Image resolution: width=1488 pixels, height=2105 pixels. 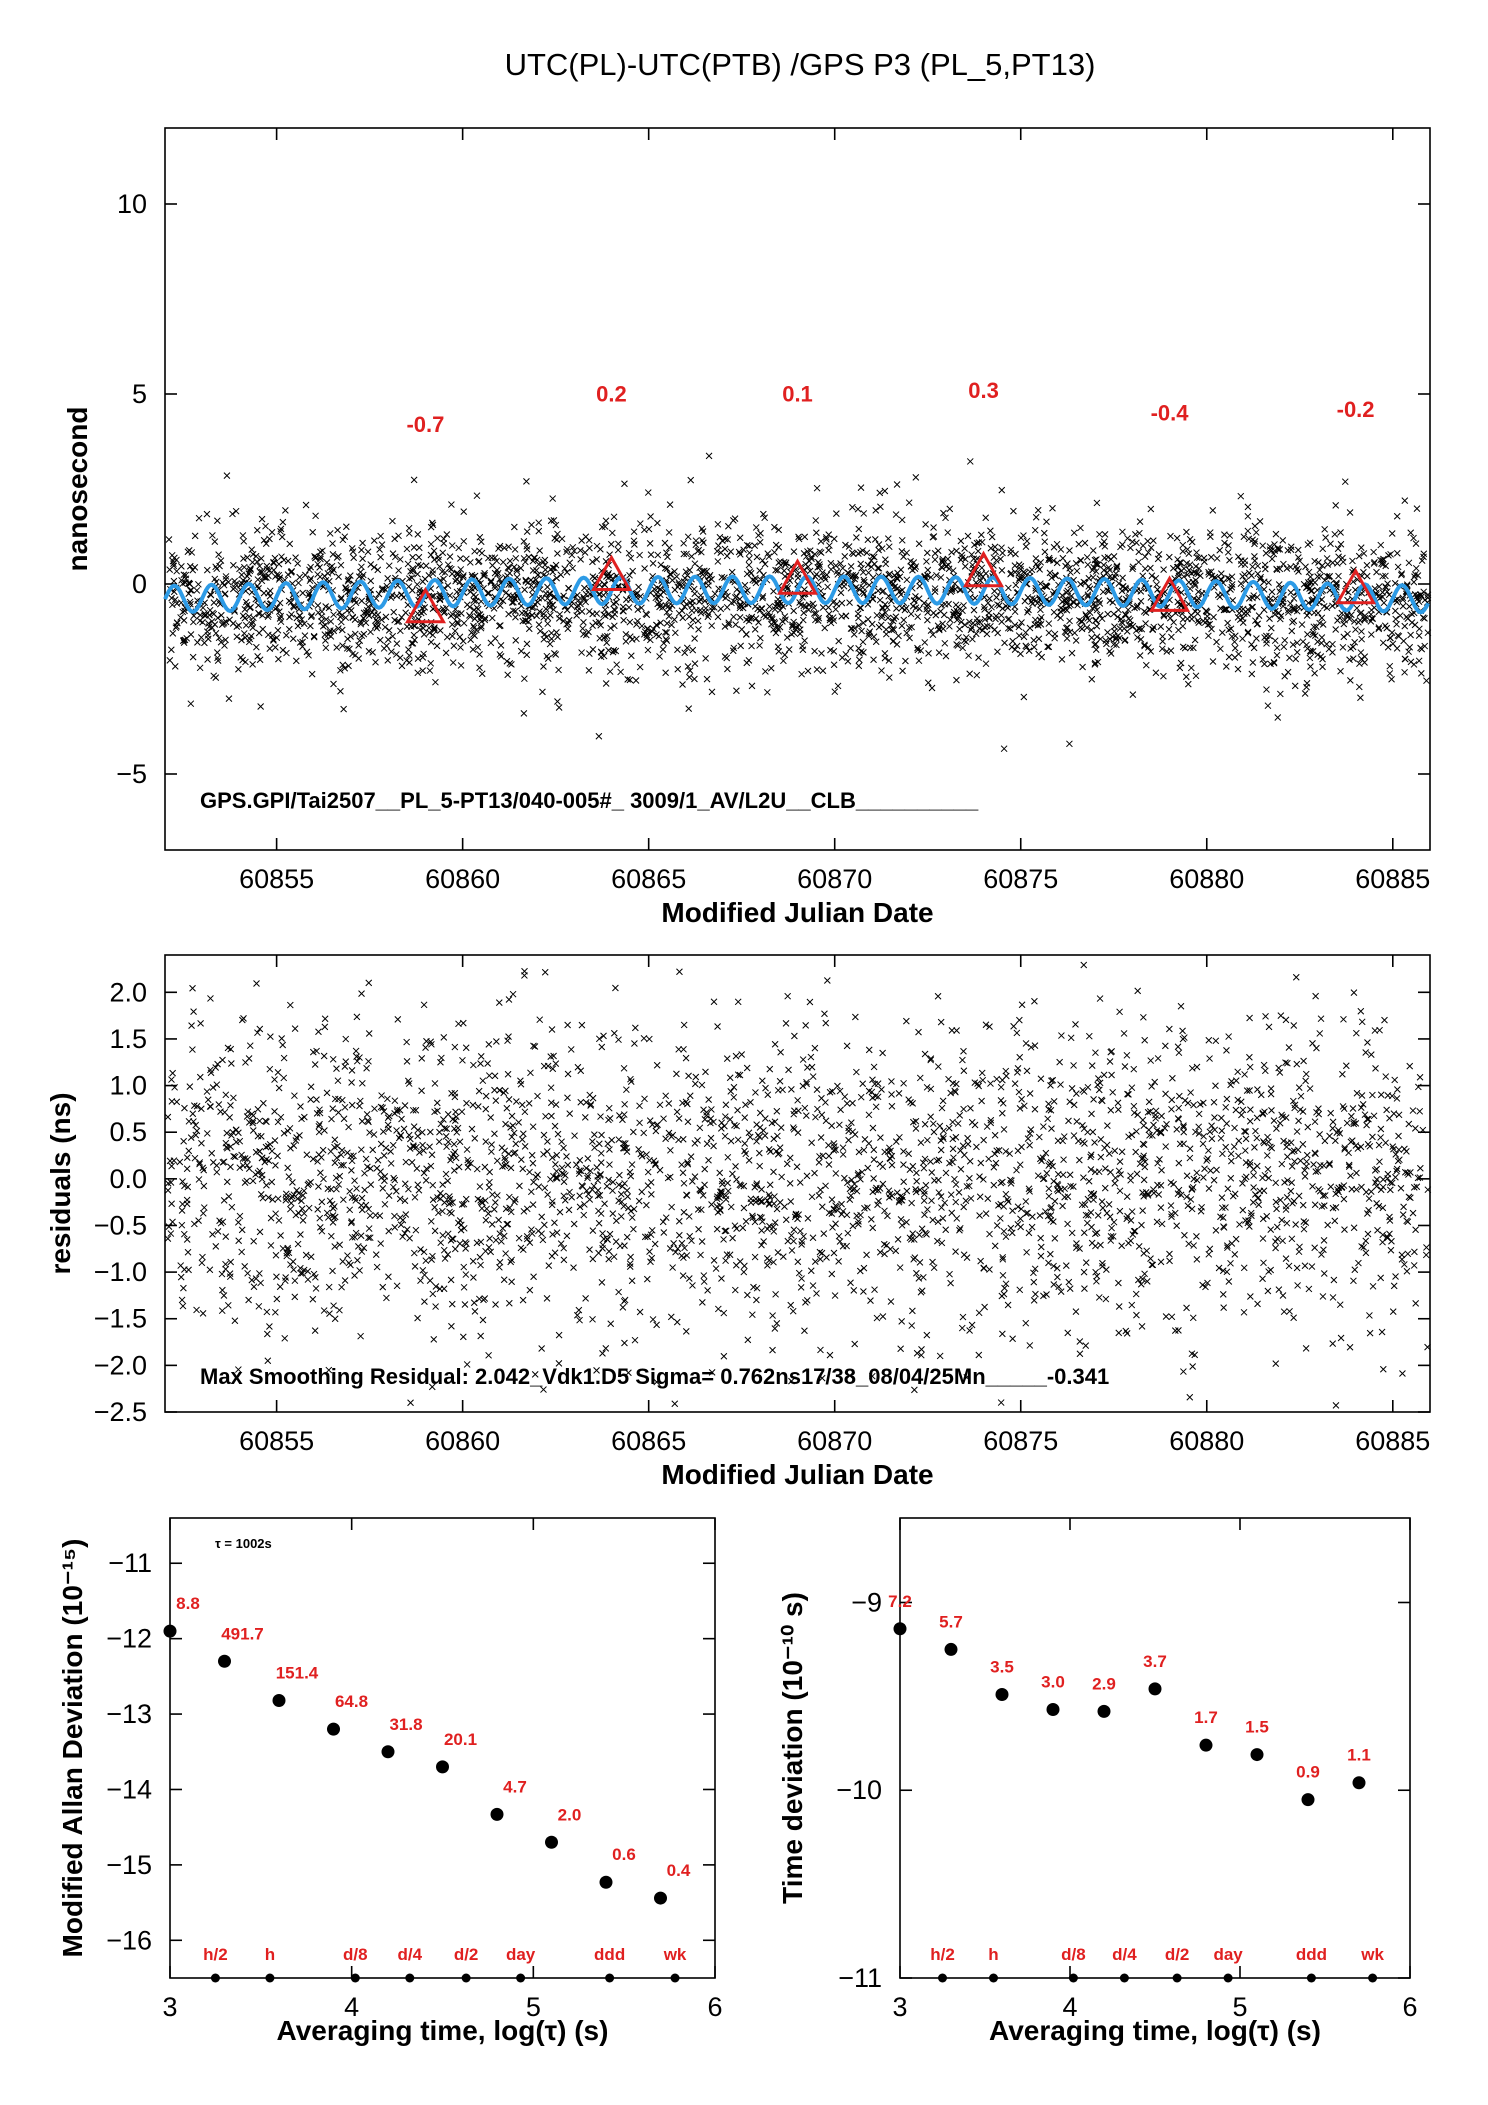 I want to click on triangle-value-label: 0.3, so click(x=983, y=390).